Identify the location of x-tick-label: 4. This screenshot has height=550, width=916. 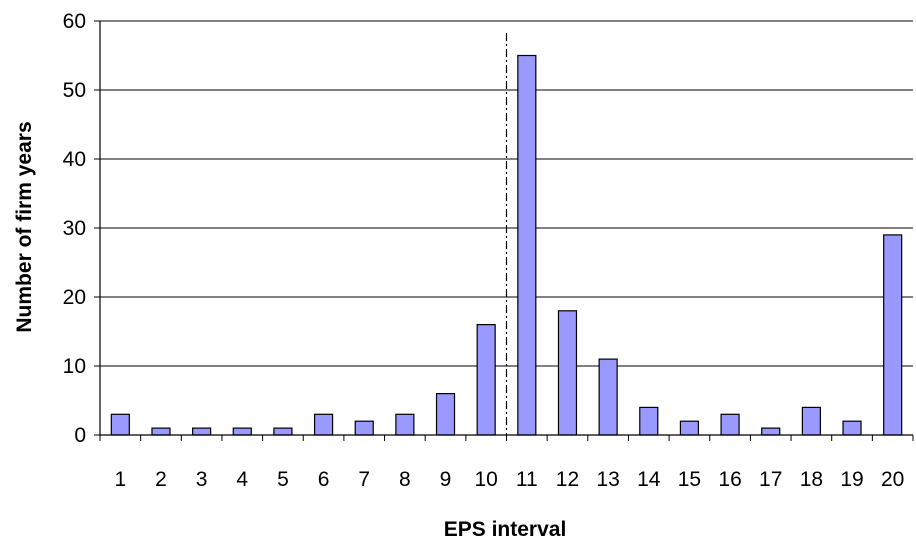
(242, 479).